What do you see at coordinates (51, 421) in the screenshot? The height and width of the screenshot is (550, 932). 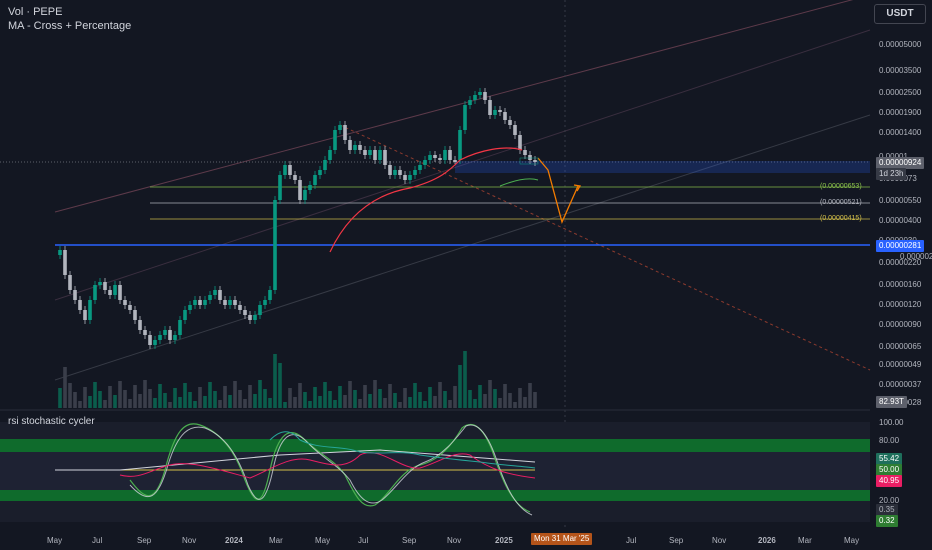 I see `oscillator-title: rsi stochastic cycler` at bounding box center [51, 421].